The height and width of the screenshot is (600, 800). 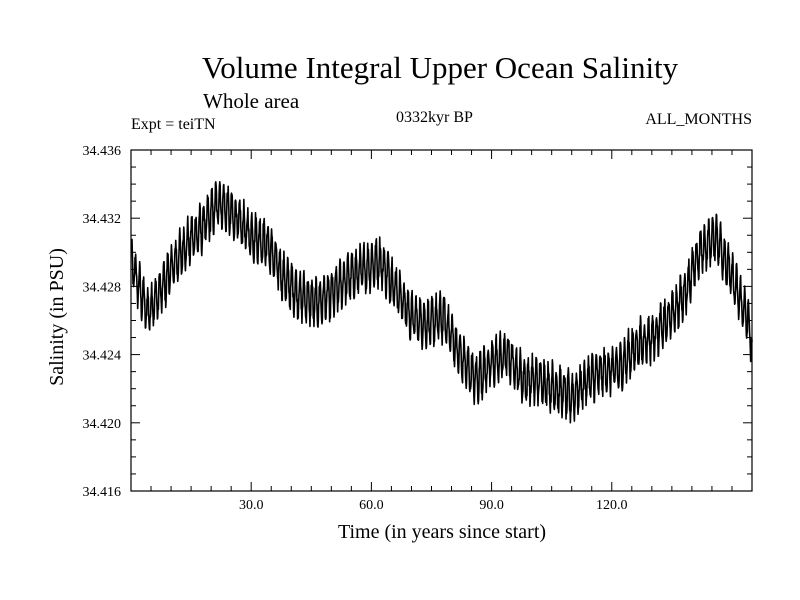 What do you see at coordinates (442, 532) in the screenshot?
I see `x-axis-label: Time (in years since start)` at bounding box center [442, 532].